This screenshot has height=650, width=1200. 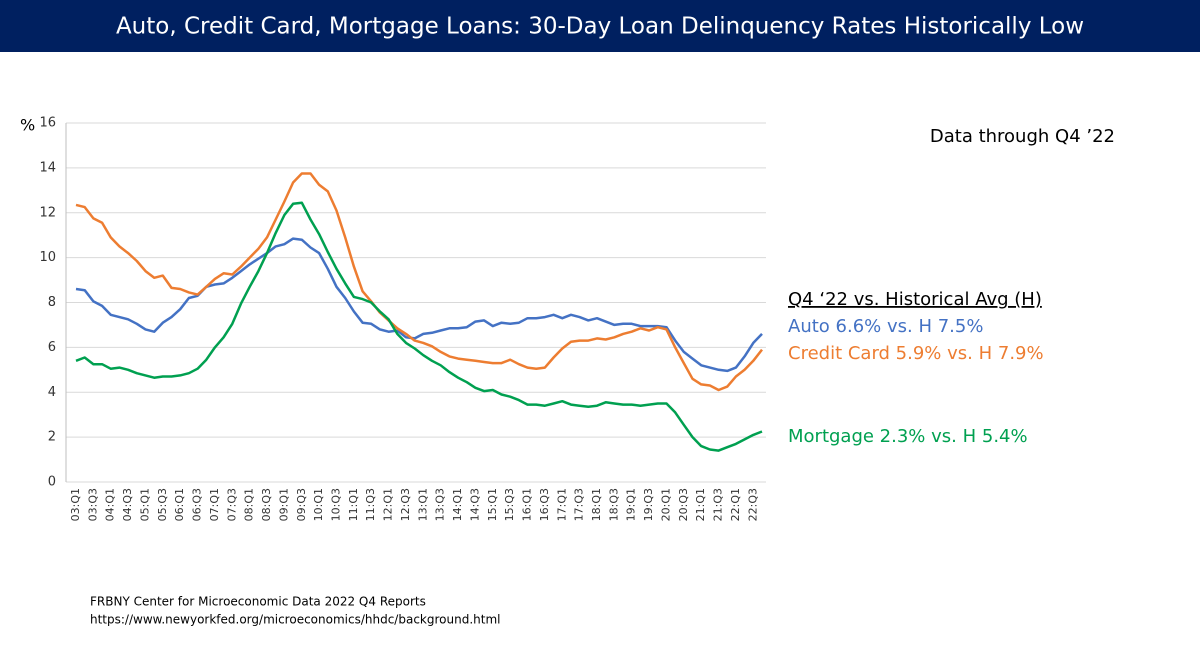 I want to click on y-unit: %, so click(x=27, y=125).